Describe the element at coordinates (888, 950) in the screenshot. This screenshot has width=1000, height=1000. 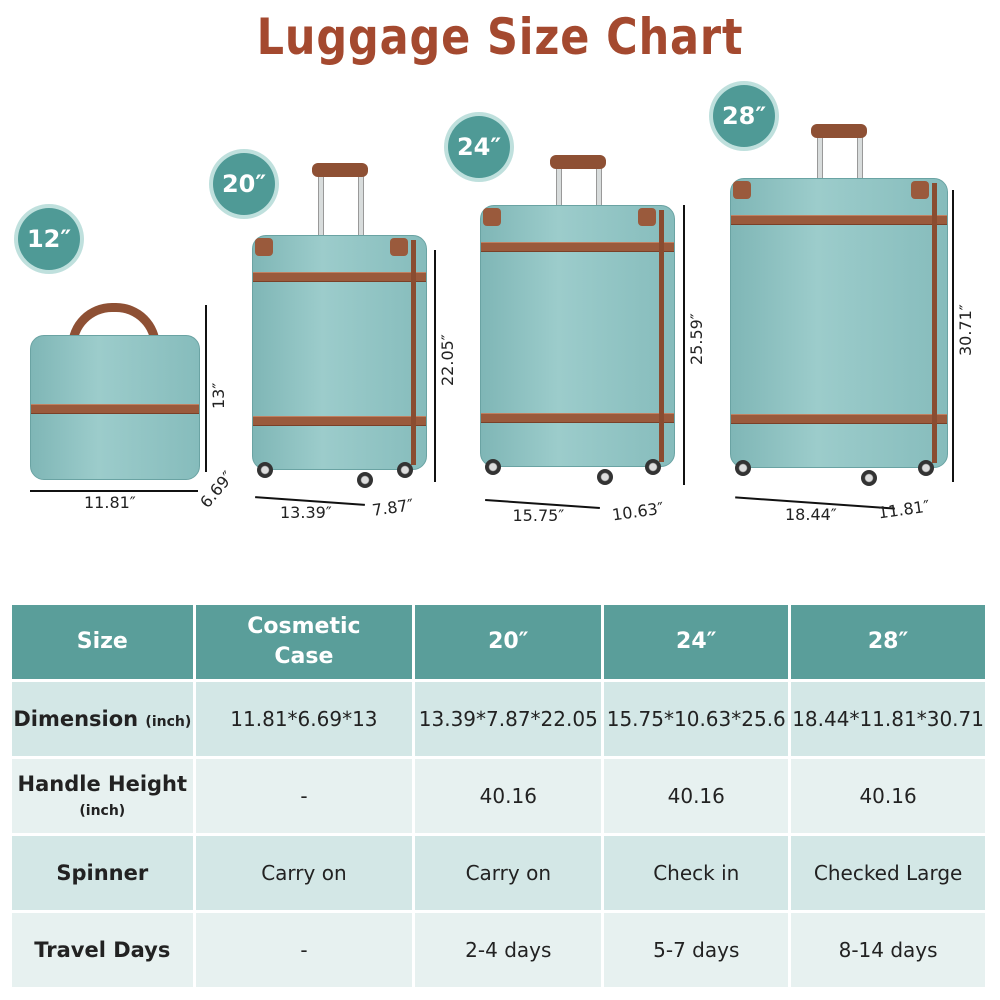
I see `cell: 8-14 days` at that location.